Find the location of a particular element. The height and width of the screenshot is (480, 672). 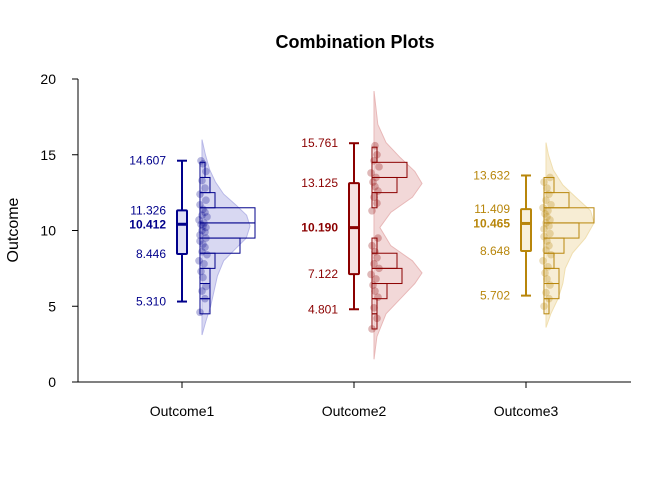

x-tick-label: Outcome2 is located at coordinates (354, 411).